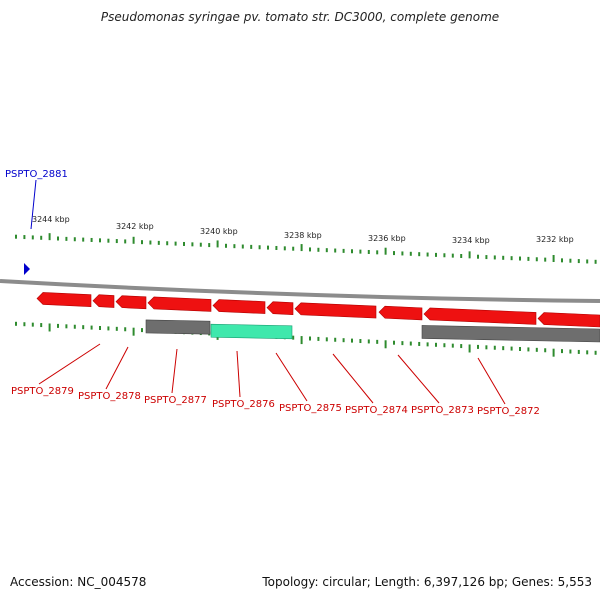 The height and width of the screenshot is (600, 600). What do you see at coordinates (442, 410) in the screenshot?
I see `gene-label: PSPTO_2873` at bounding box center [442, 410].